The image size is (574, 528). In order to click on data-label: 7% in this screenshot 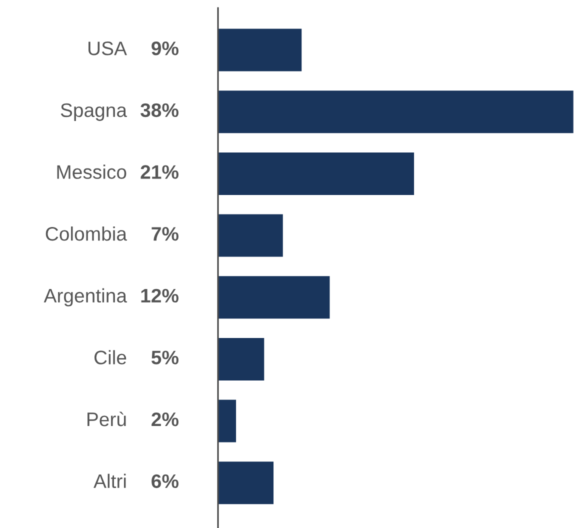, I will do `click(165, 234)`.